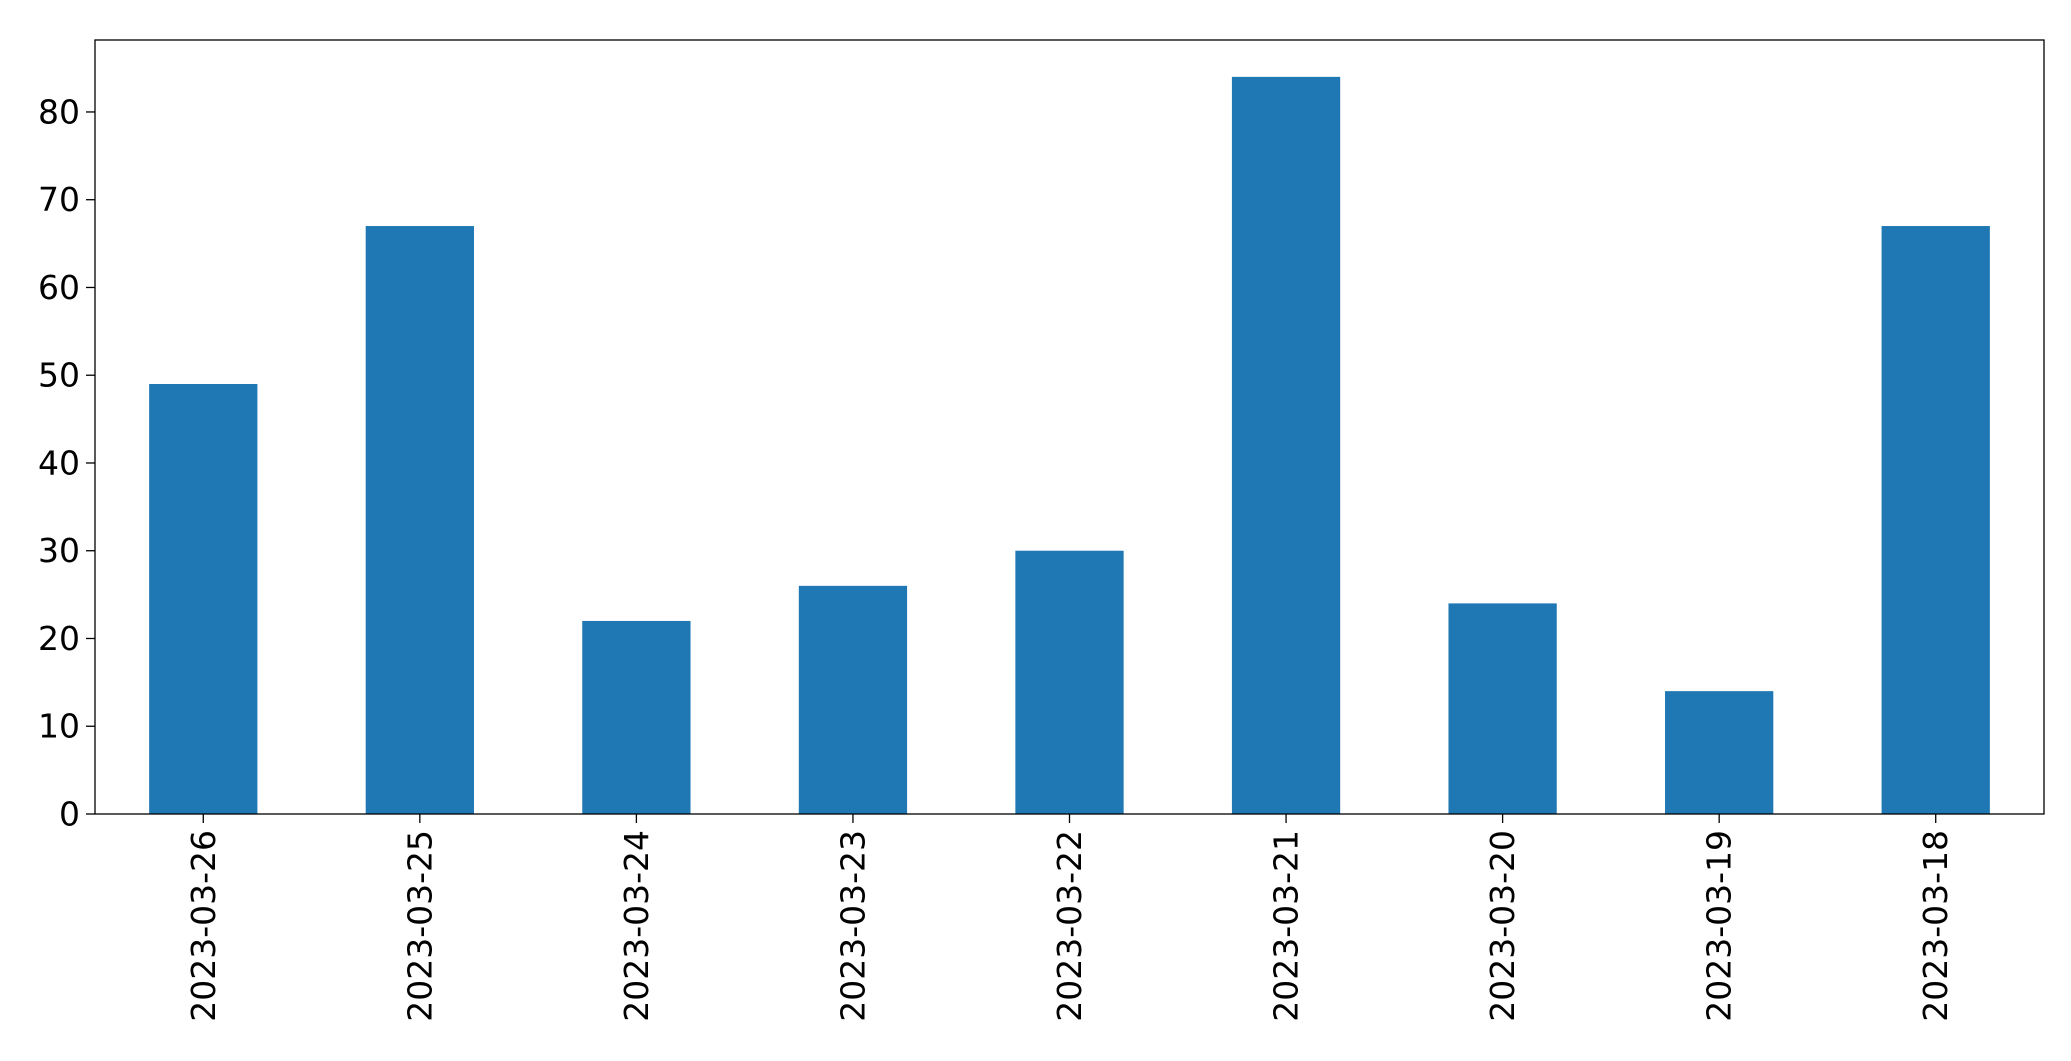  Describe the element at coordinates (636, 926) in the screenshot. I see `x-tick-label: 2023-03-24` at that location.